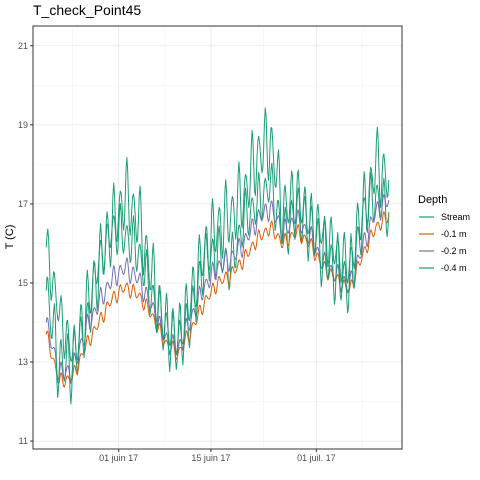 Image resolution: width=480 pixels, height=480 pixels. Describe the element at coordinates (454, 268) in the screenshot. I see `legend-label-3: -0.4 m` at that location.